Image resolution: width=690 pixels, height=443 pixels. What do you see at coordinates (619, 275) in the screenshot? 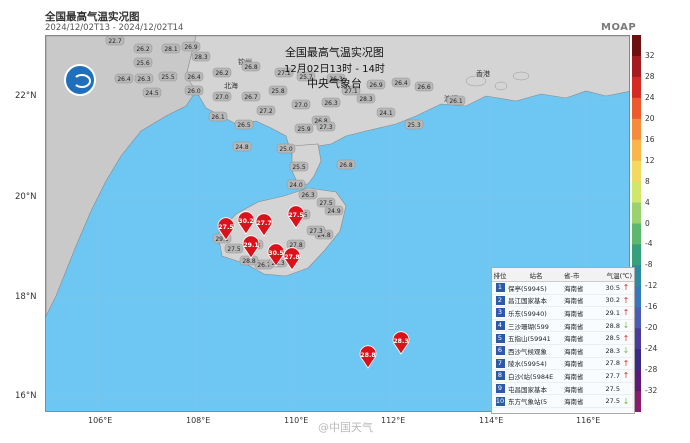
I see `legend-header-temp: 气温(℃)` at bounding box center [619, 275].